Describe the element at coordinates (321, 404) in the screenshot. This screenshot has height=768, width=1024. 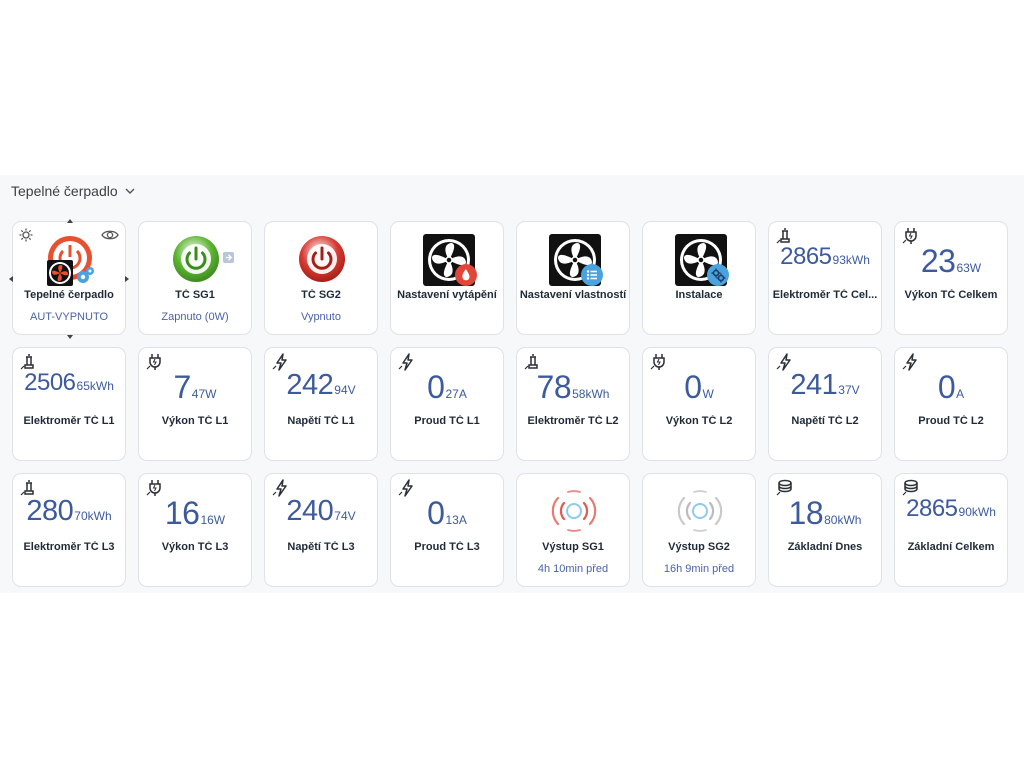
I see `card-napeti-tc-l1: 24294V Napětí TČ L1` at that location.